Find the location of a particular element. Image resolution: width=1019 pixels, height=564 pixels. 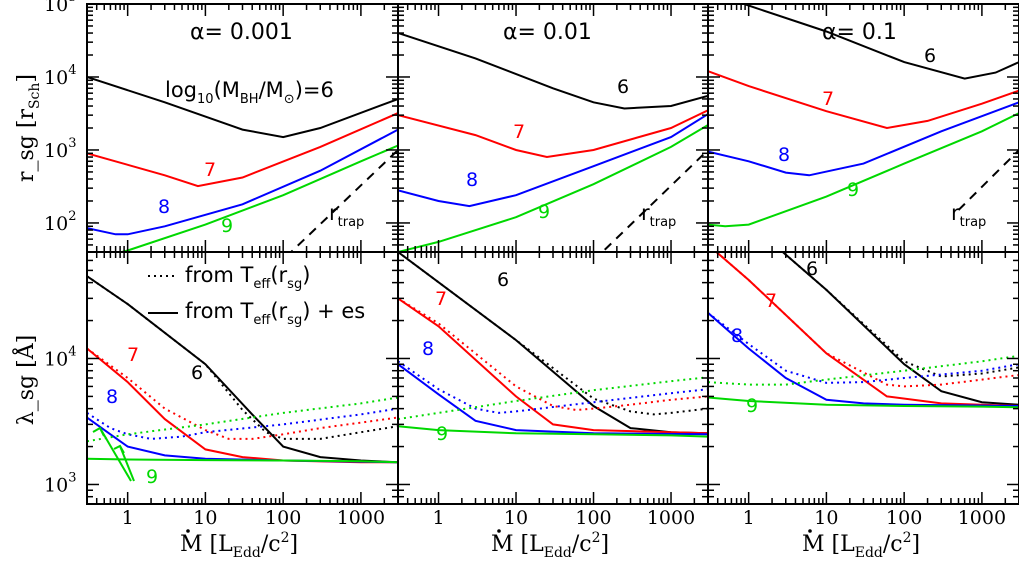

legend-dotted-label: from Teff(rsg) is located at coordinates (247, 277).